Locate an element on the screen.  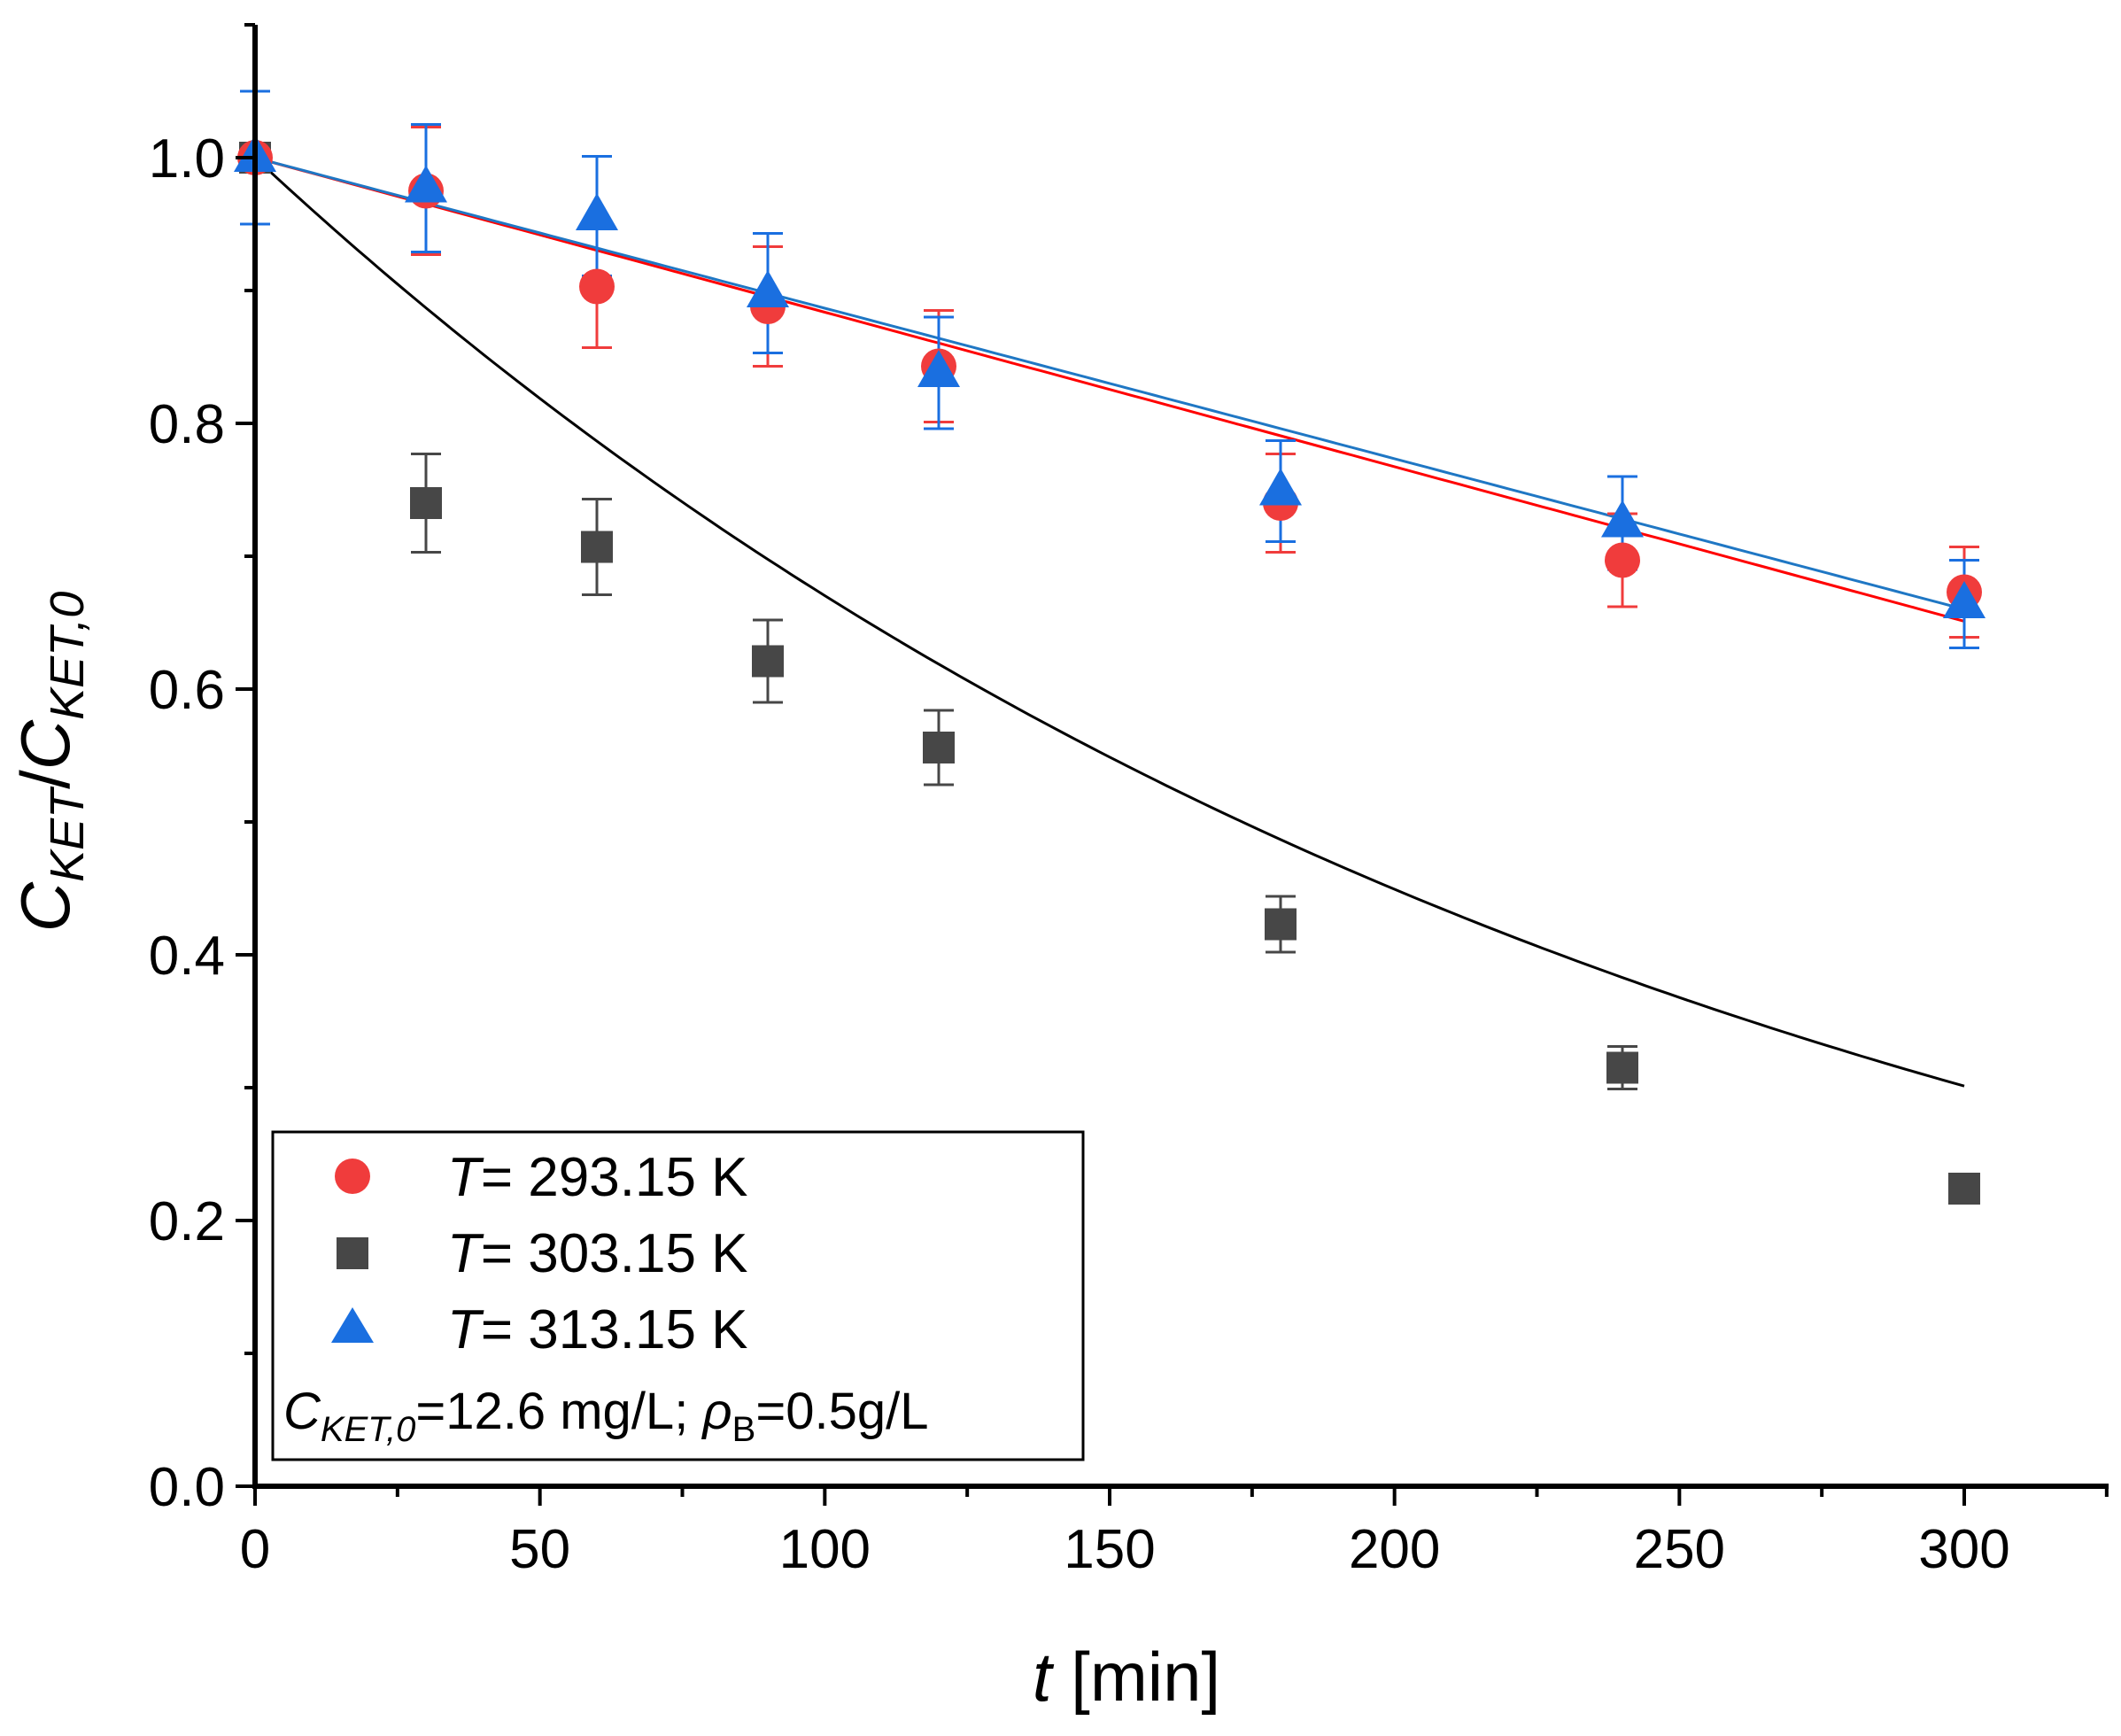
annotation-c-sub: KET,0 is located at coordinates (368, 1429).